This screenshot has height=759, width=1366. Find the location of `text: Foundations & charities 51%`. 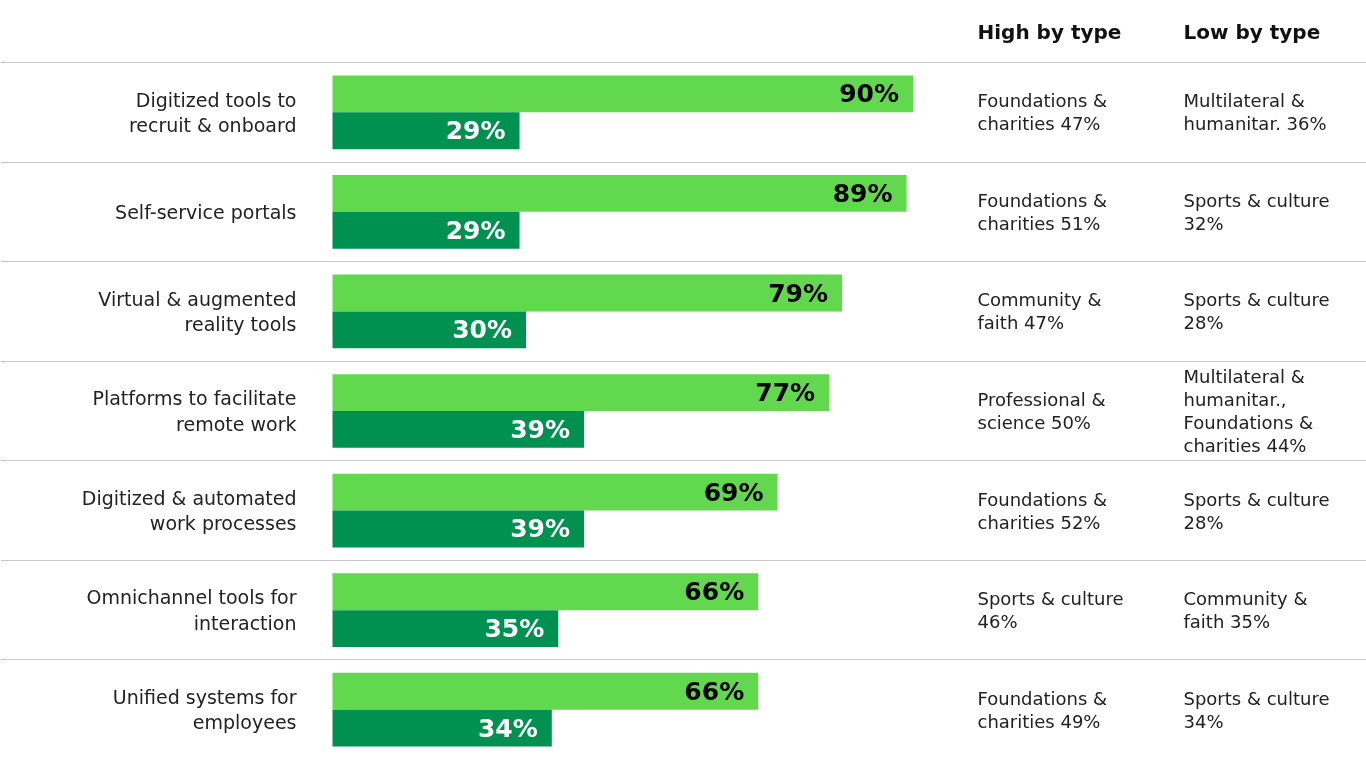

text: Foundations & charities 51% is located at coordinates (1042, 211).